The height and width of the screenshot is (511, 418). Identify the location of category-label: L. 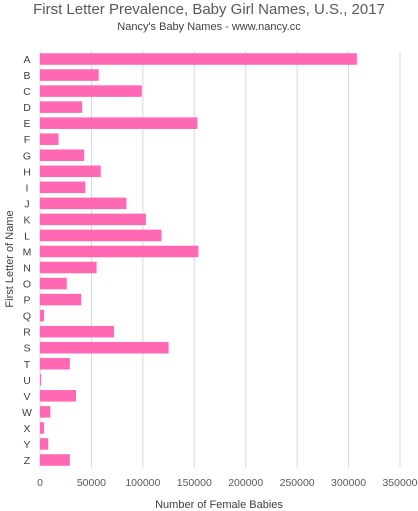
(27, 236).